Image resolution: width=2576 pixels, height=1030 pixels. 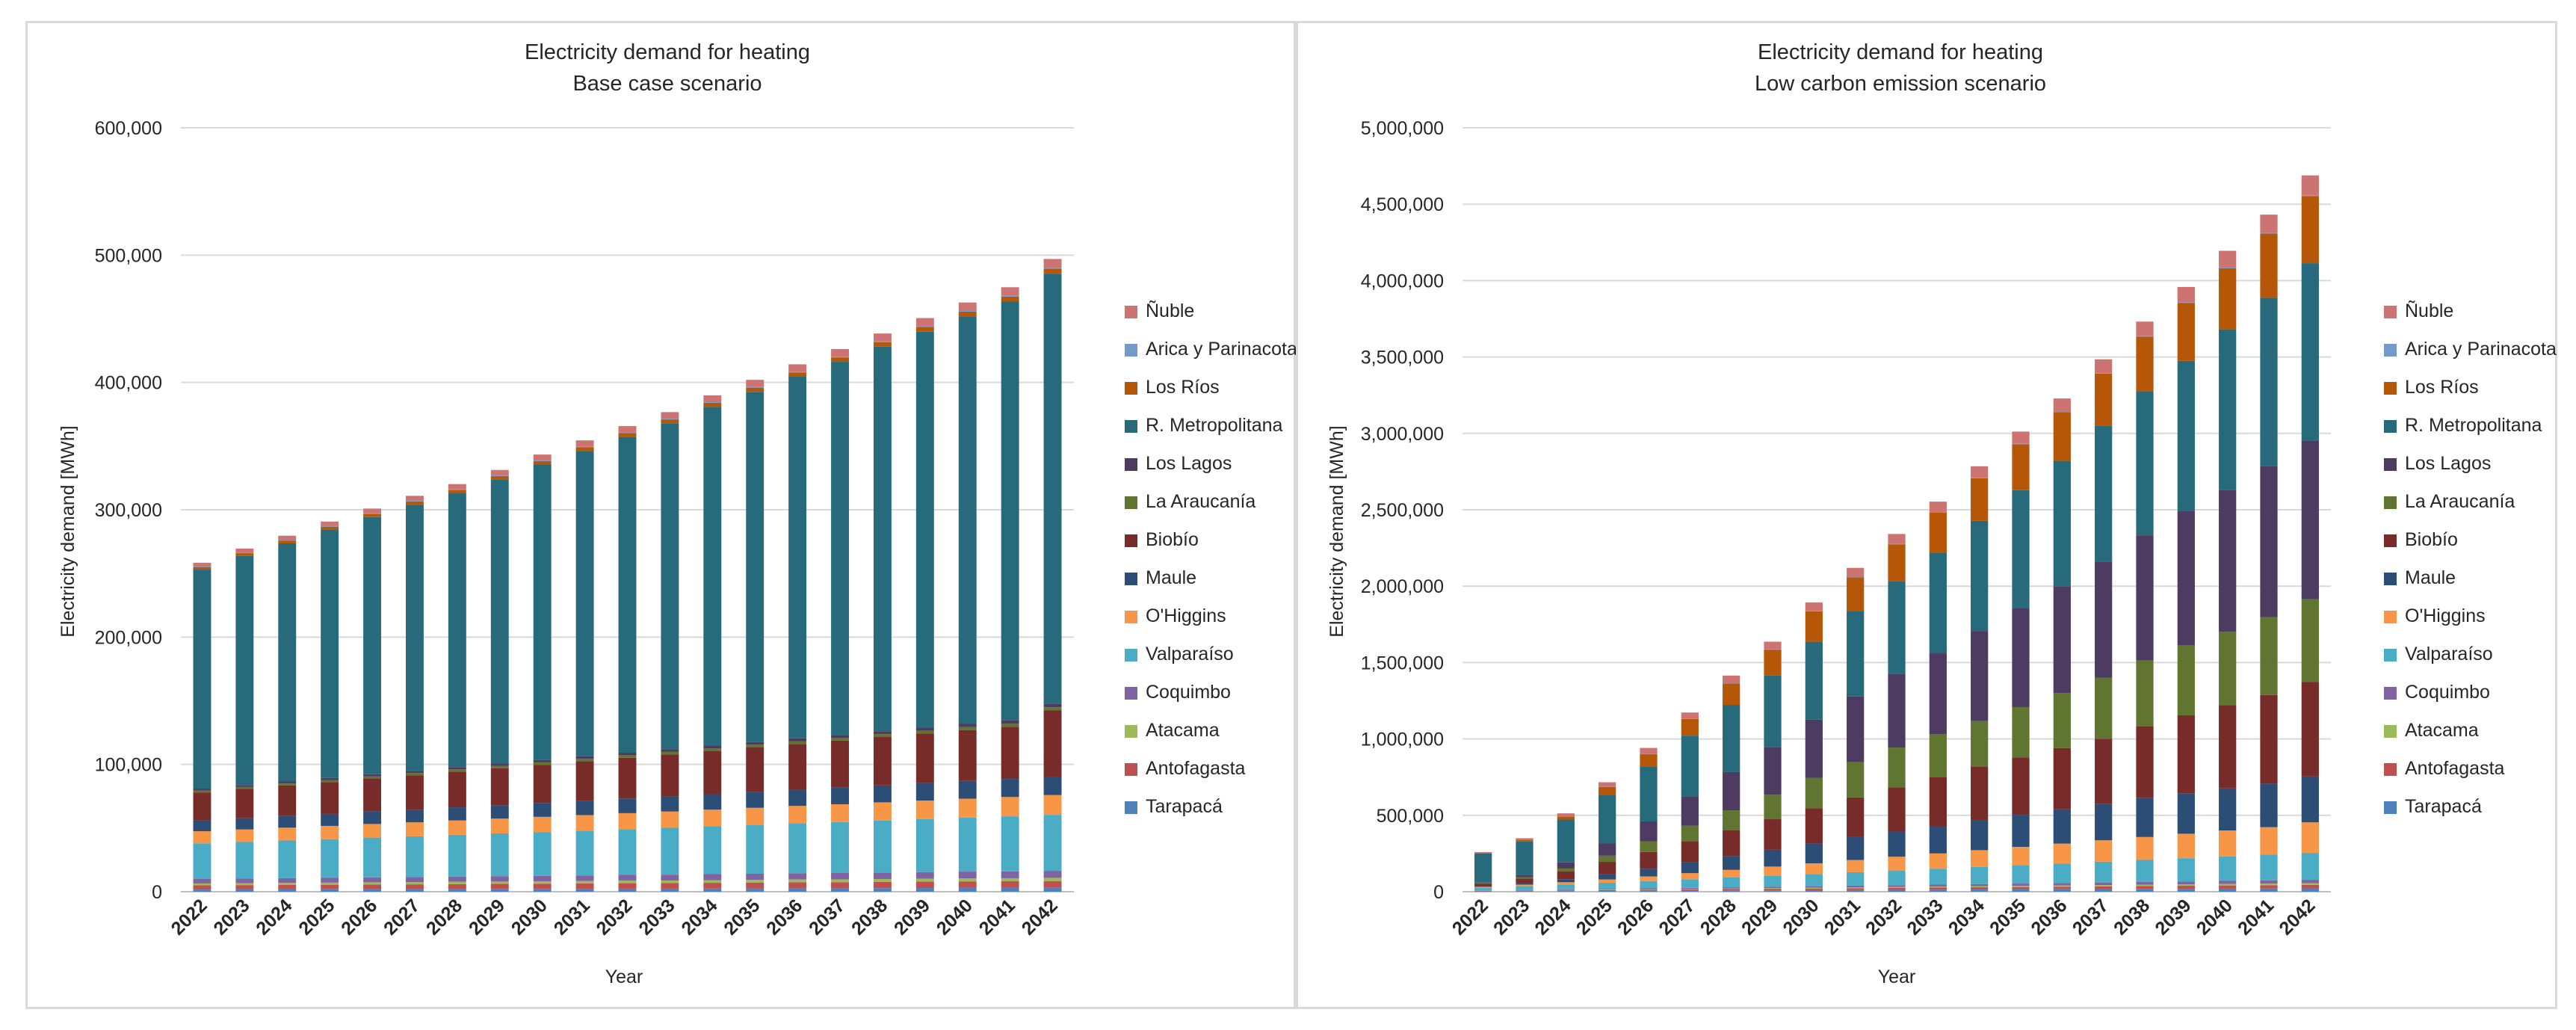 I want to click on x-tick-label: 2041, so click(x=2256, y=917).